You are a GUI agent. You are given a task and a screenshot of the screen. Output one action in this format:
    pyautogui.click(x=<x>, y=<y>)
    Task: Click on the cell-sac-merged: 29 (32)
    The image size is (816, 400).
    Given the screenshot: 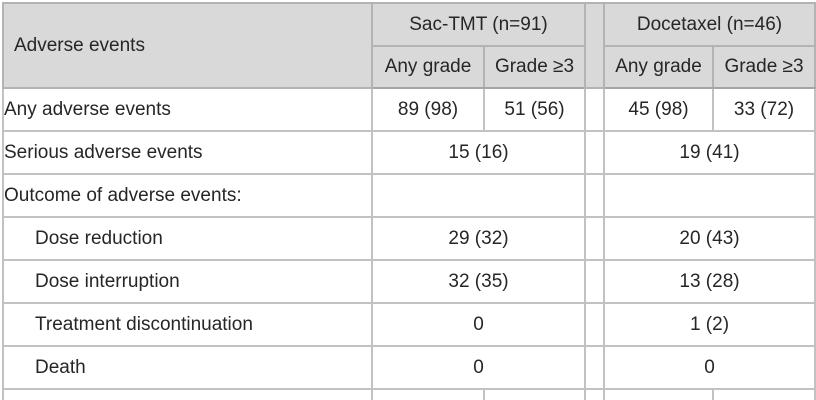 What is the action you would take?
    pyautogui.click(x=478, y=238)
    